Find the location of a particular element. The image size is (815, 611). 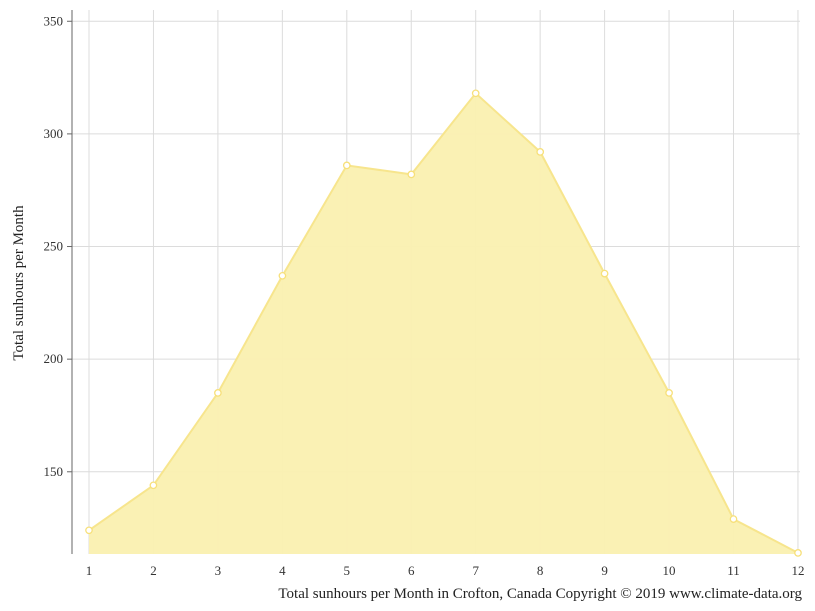

x-tick-label-2: 2 is located at coordinates (153, 570).